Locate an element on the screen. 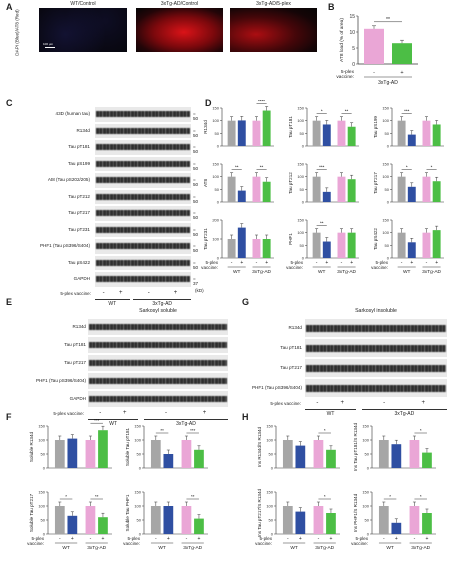  y-tick-label: 15 is located at coordinates (352, 17).